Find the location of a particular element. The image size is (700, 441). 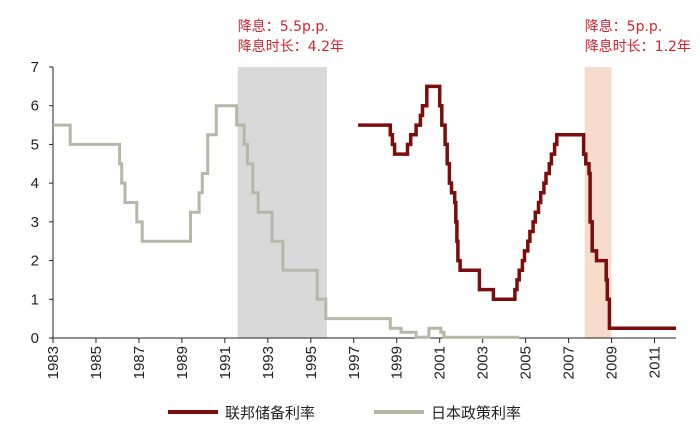

annotations: 降息：5.5p.p. 降息时长：4.2年 降息：5p.p. 降息时长：1.2年 is located at coordinates (464, 36).